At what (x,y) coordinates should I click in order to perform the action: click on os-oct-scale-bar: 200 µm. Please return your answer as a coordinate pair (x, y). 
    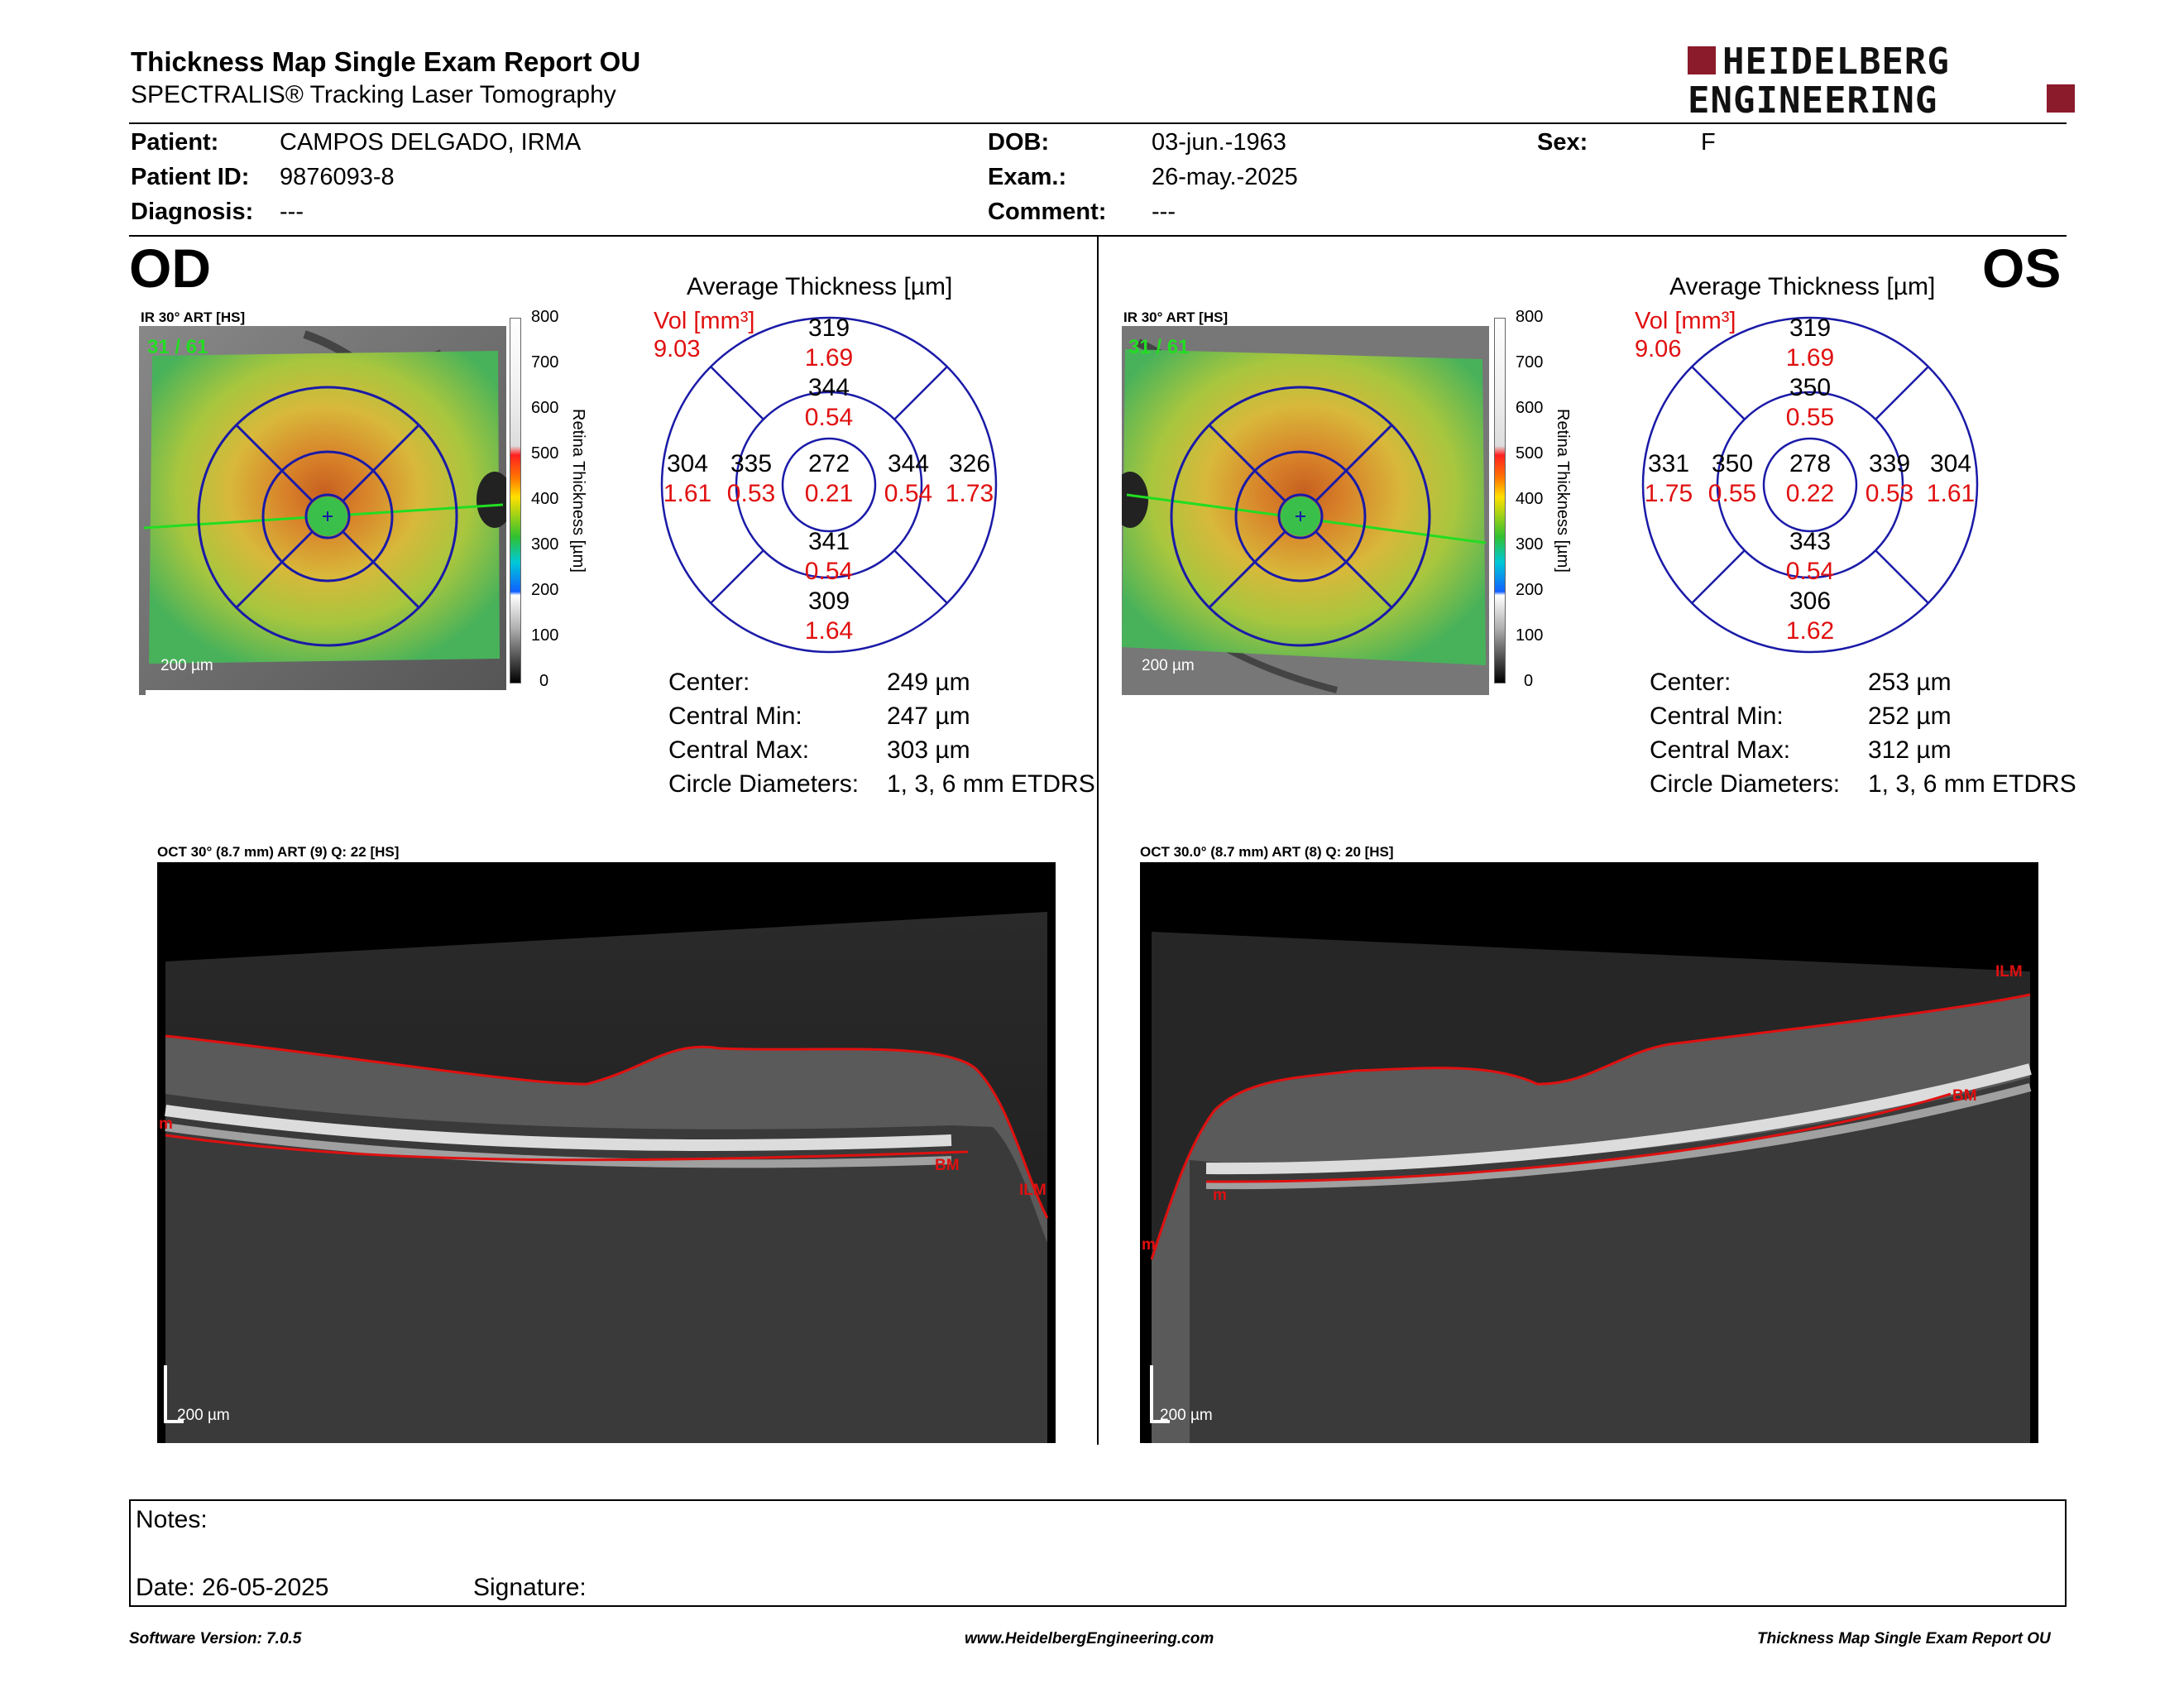
    Looking at the image, I should click on (1186, 1415).